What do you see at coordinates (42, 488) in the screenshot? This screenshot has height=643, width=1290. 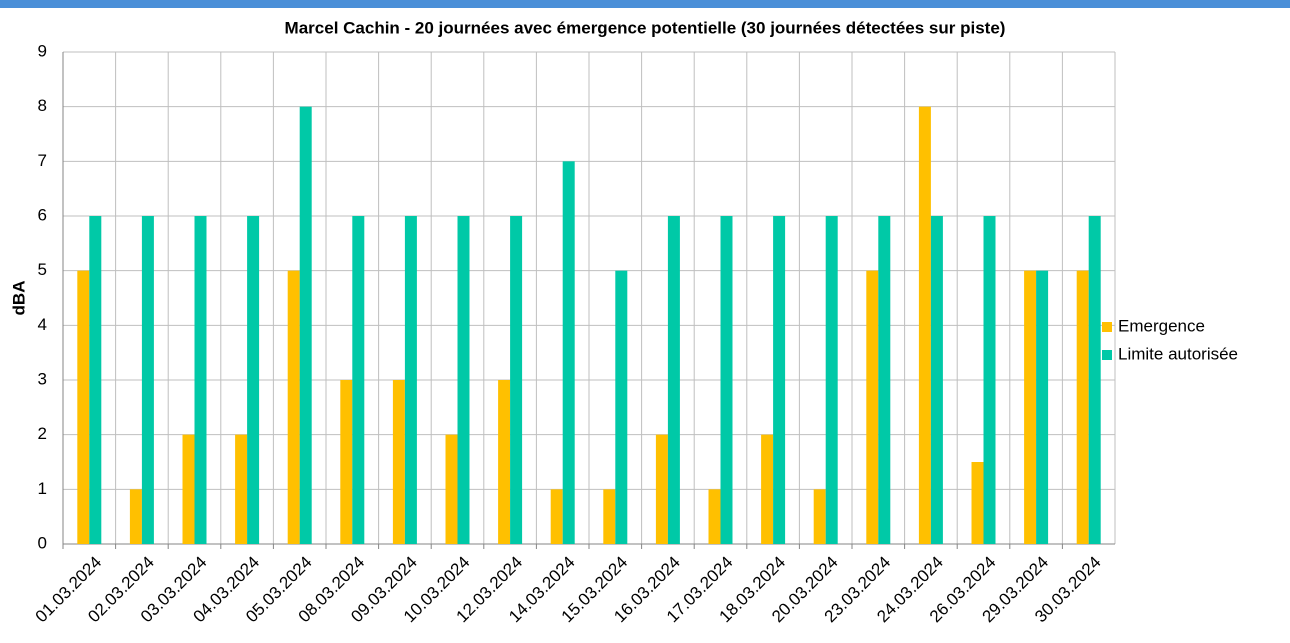 I see `y-tick-label: 1` at bounding box center [42, 488].